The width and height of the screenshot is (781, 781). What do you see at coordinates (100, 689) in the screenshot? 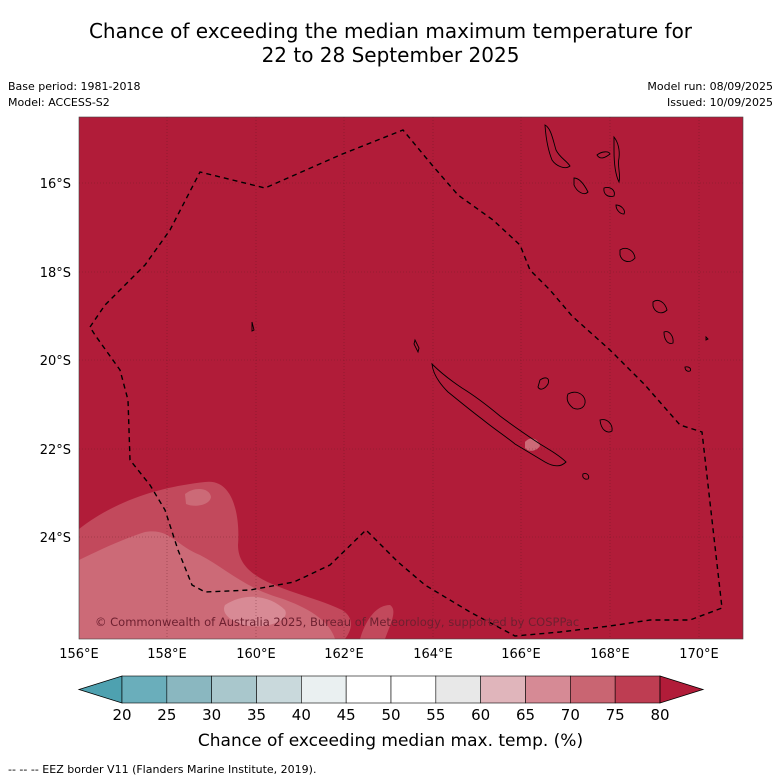
I see `colorbar-extend-low` at bounding box center [100, 689].